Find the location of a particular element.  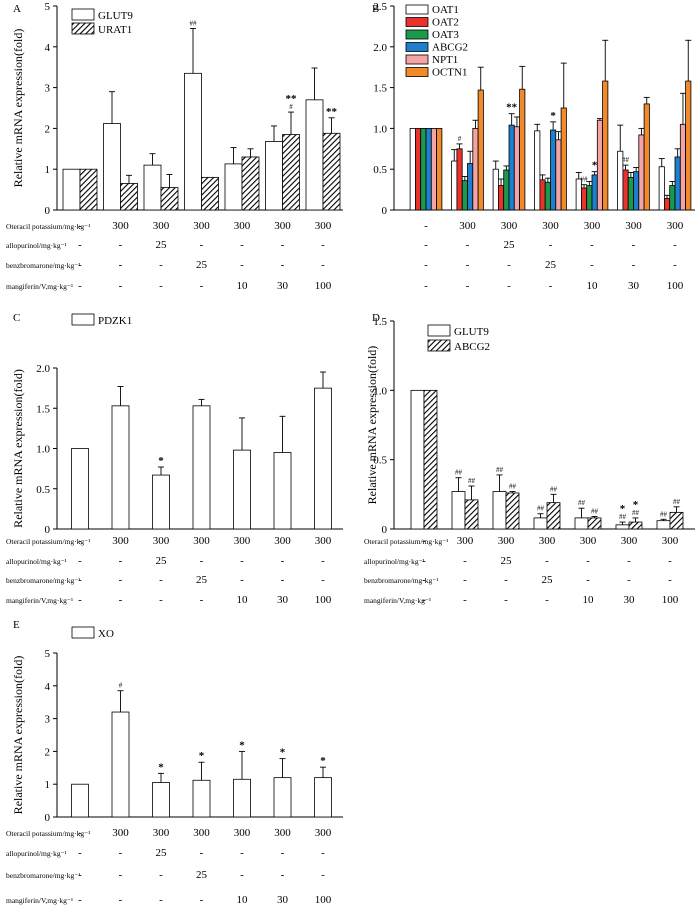

y-tick-label: 5 is located at coordinates (48, 654).